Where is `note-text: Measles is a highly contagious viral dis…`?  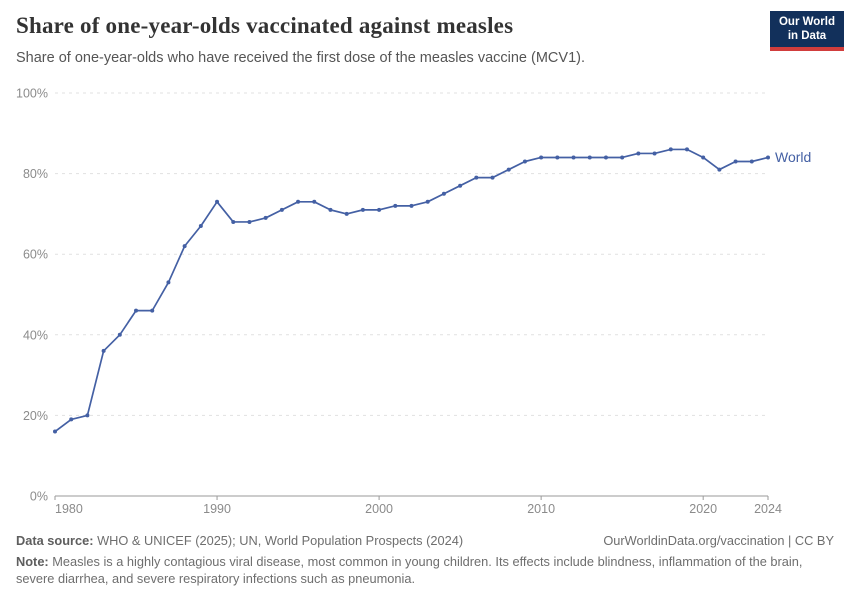
note-text: Measles is a highly contagious viral dis… is located at coordinates (409, 570).